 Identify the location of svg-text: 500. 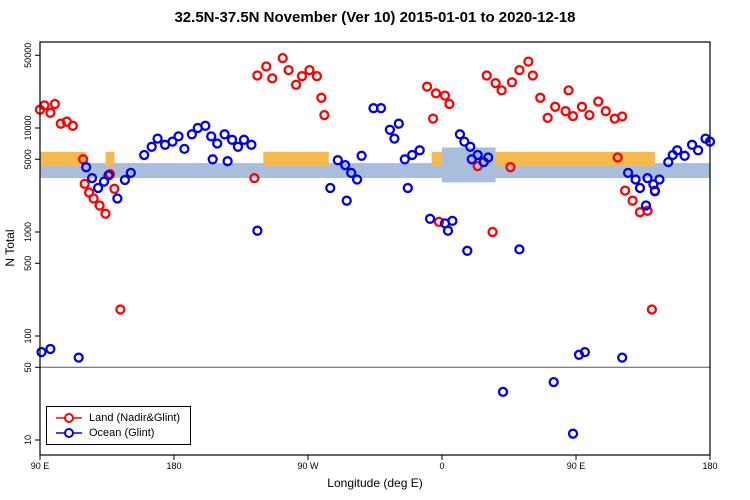
(28, 263).